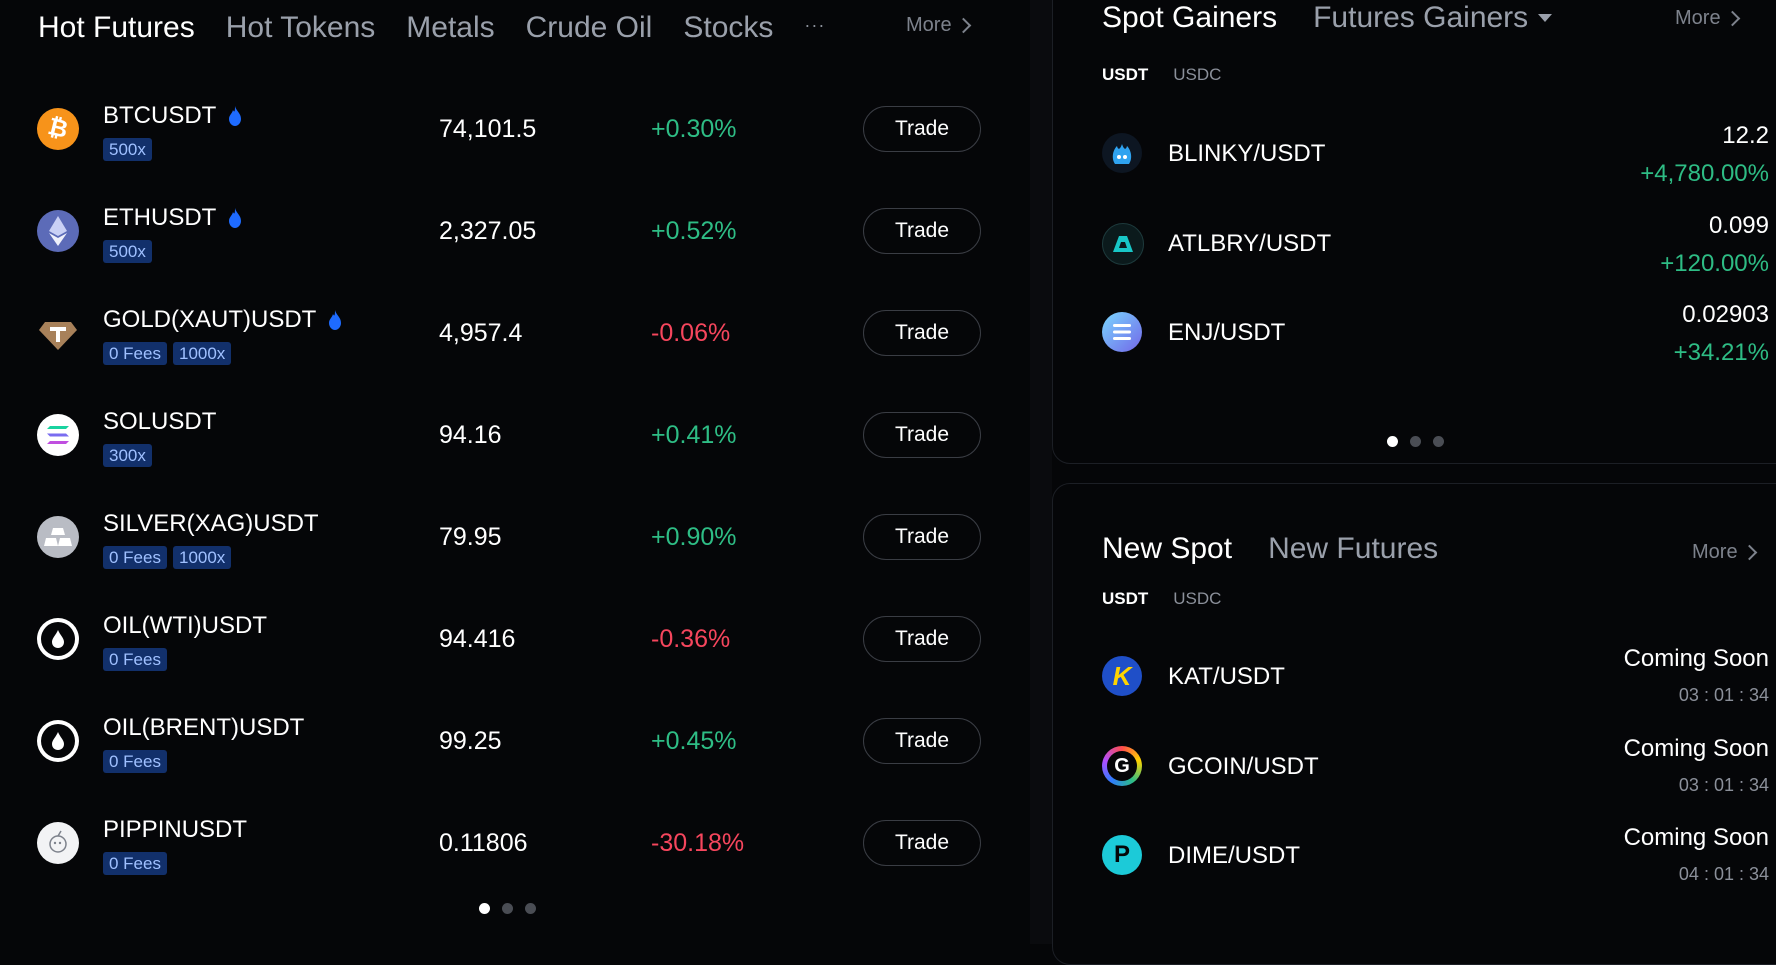 The height and width of the screenshot is (965, 1776). I want to click on list-item: P DIME/USDT Coming Soon 04 : 01 : 34, so click(1414, 855).